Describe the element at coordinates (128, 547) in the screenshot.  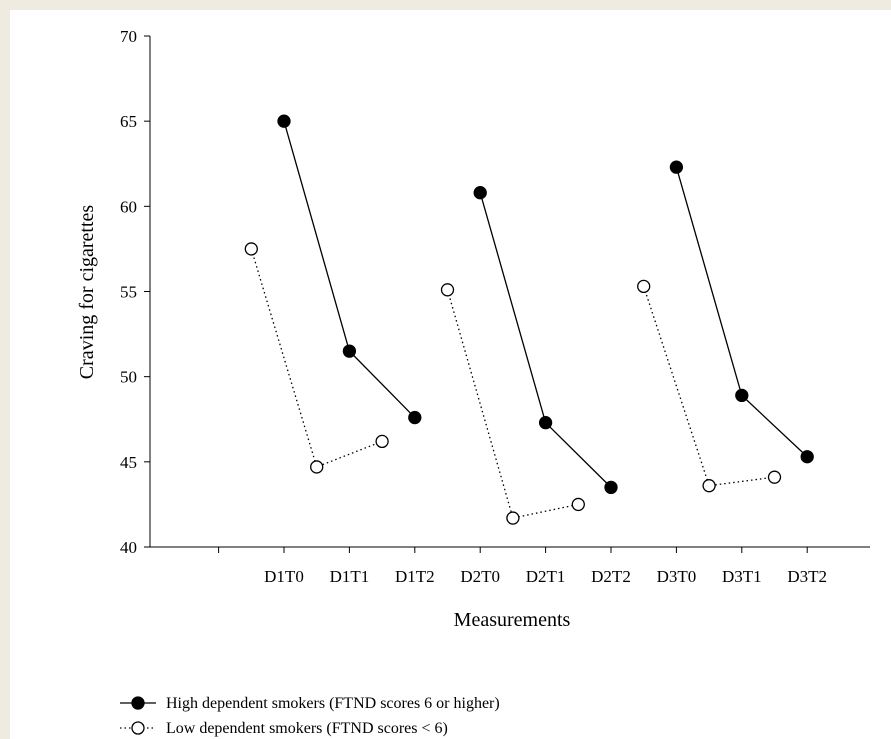
I see `y-tick-label: 40` at that location.